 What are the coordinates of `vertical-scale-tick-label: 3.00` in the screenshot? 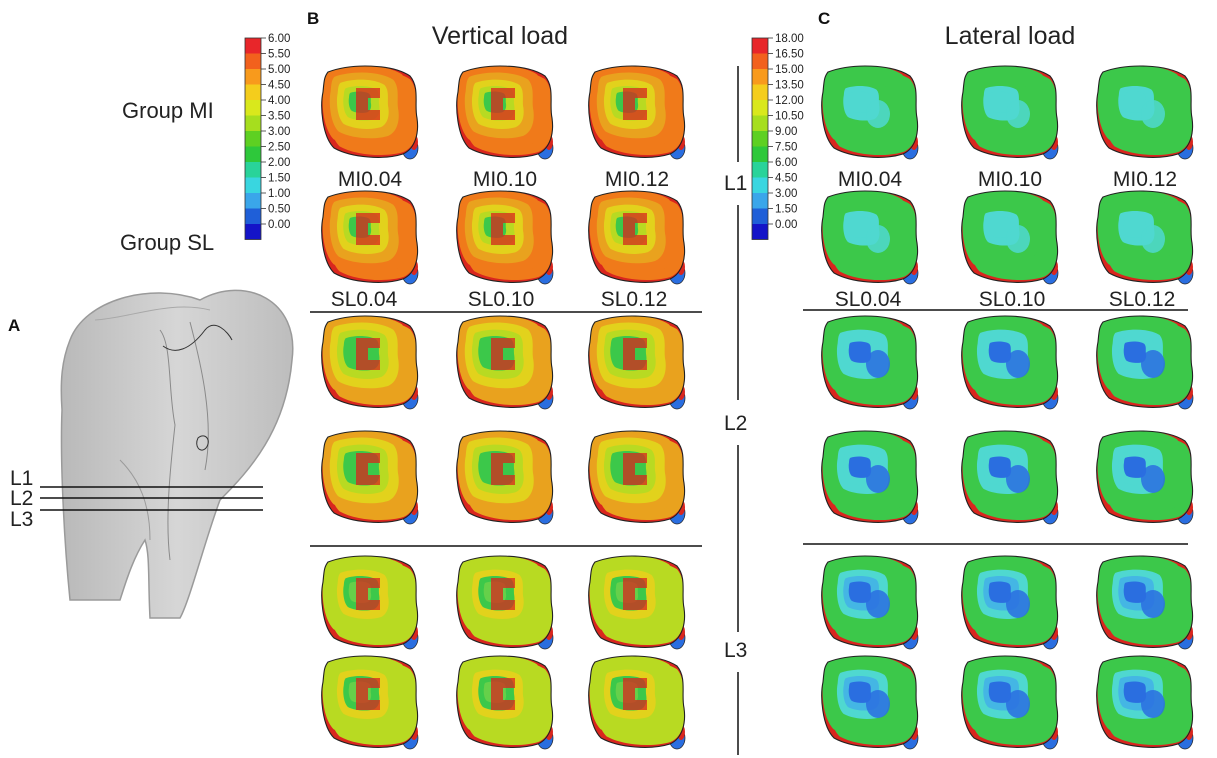 It's located at (279, 132).